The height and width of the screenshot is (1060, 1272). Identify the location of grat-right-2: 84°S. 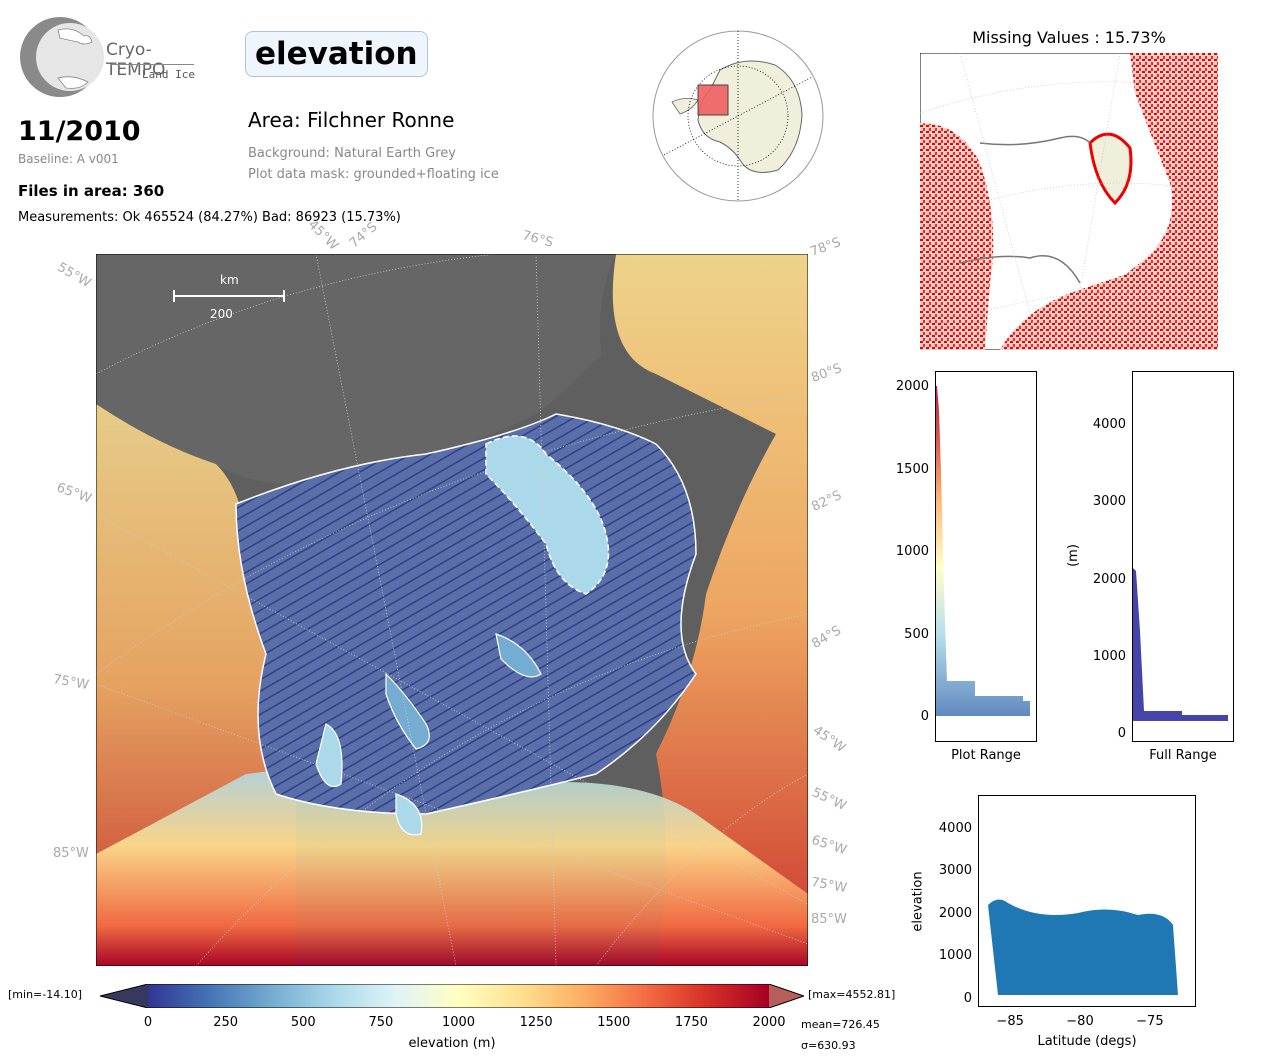
(826, 637).